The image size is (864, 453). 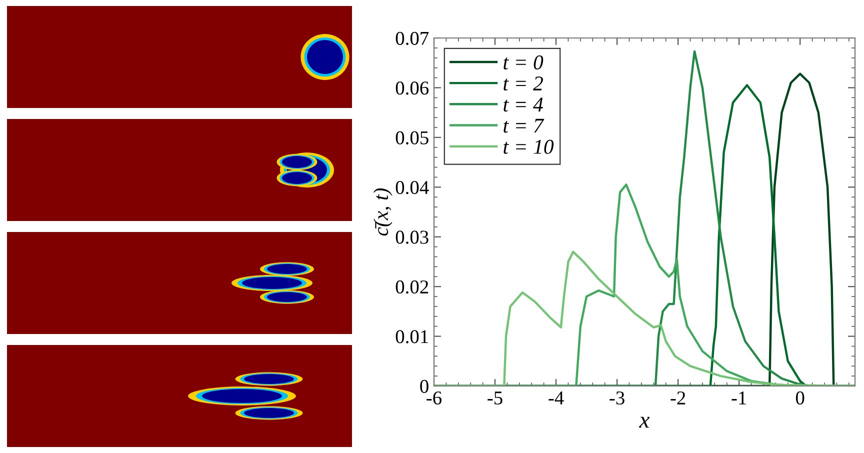 I want to click on y-tick-label: 0.04, so click(x=412, y=187).